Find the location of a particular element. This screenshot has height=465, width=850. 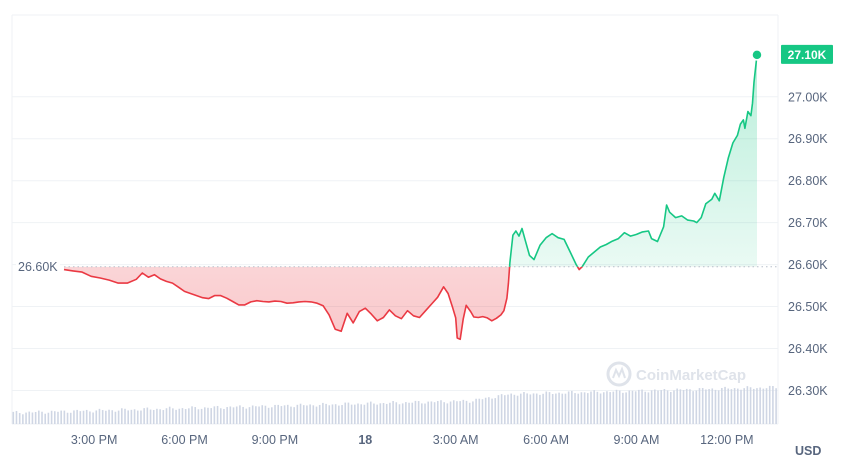

volume-bars is located at coordinates (394, 404).